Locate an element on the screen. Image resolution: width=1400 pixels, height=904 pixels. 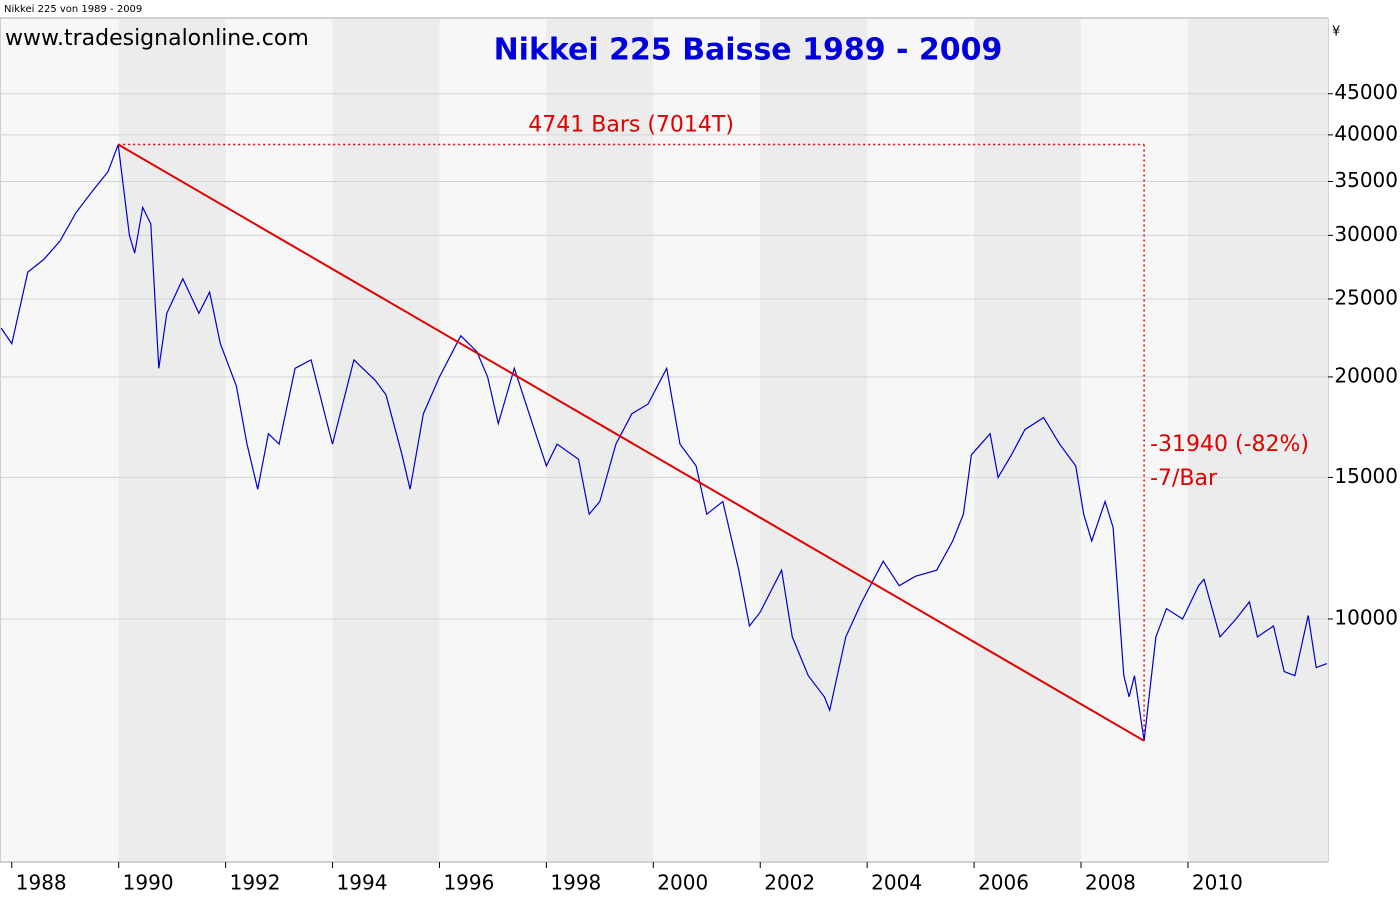
y-tick-label: 40000 is located at coordinates (1366, 133).